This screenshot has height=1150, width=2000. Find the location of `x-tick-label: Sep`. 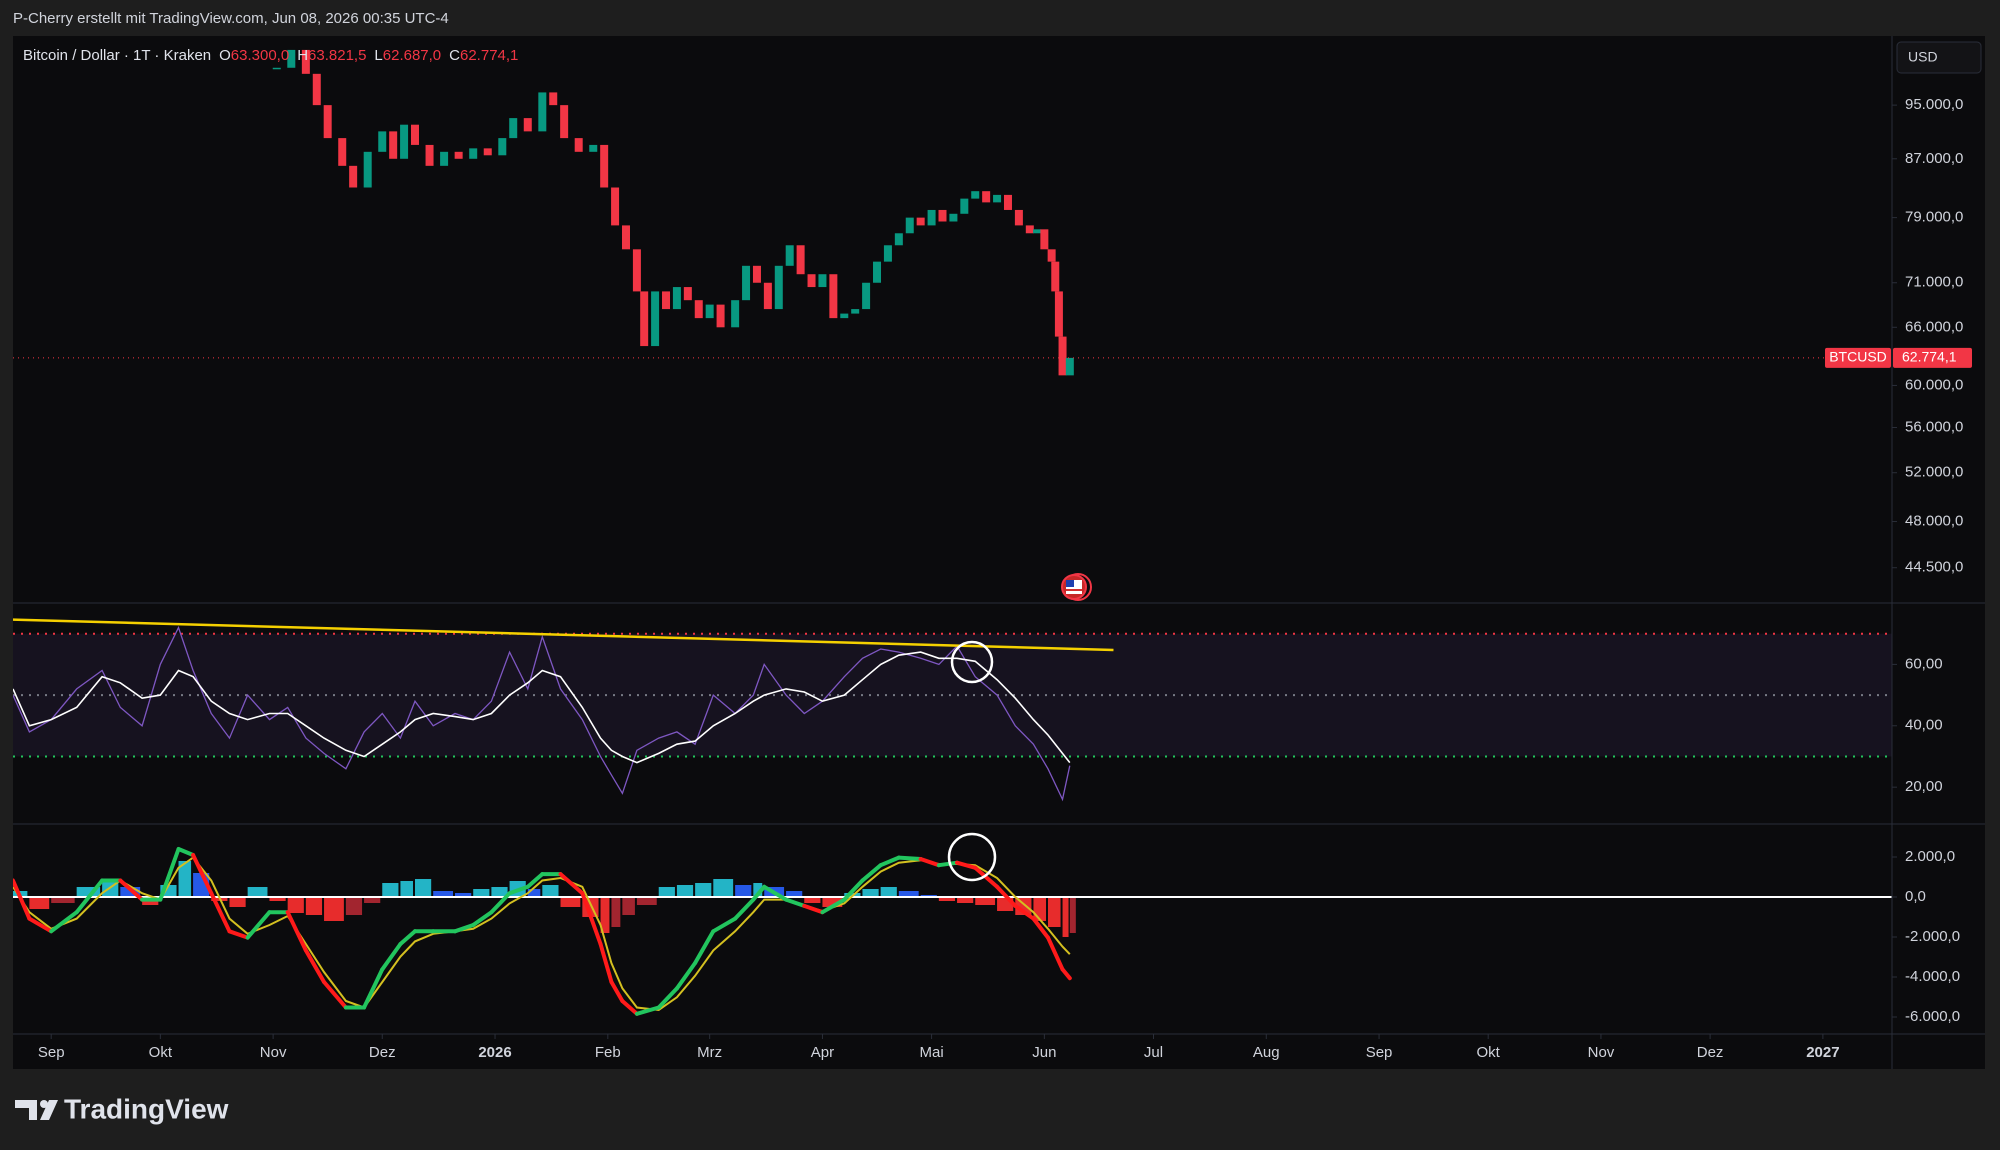

x-tick-label: Sep is located at coordinates (1379, 1052).